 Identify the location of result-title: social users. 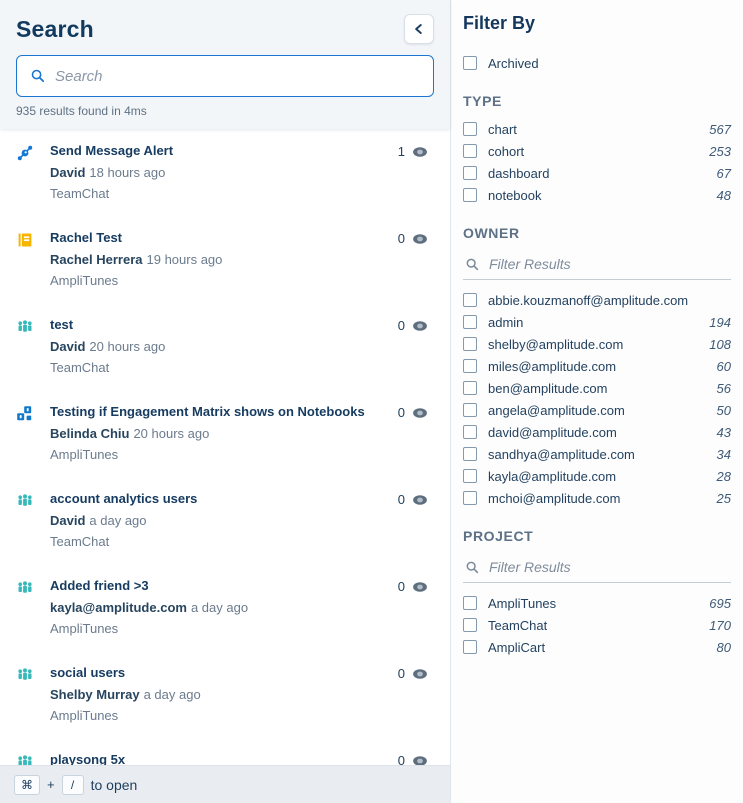
(88, 672).